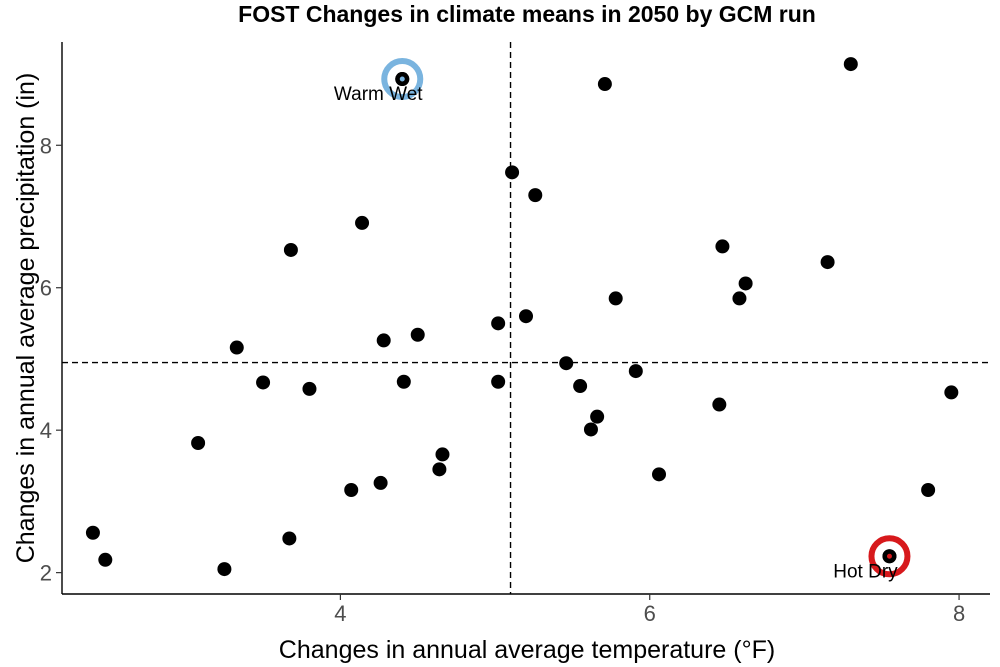 The image size is (1000, 667). What do you see at coordinates (46, 573) in the screenshot?
I see `y-tick-label: 2` at bounding box center [46, 573].